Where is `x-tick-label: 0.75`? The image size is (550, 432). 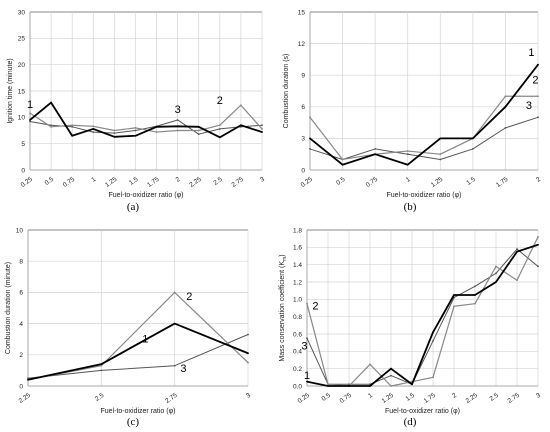 x-tick-label: 0.75 is located at coordinates (372, 182).